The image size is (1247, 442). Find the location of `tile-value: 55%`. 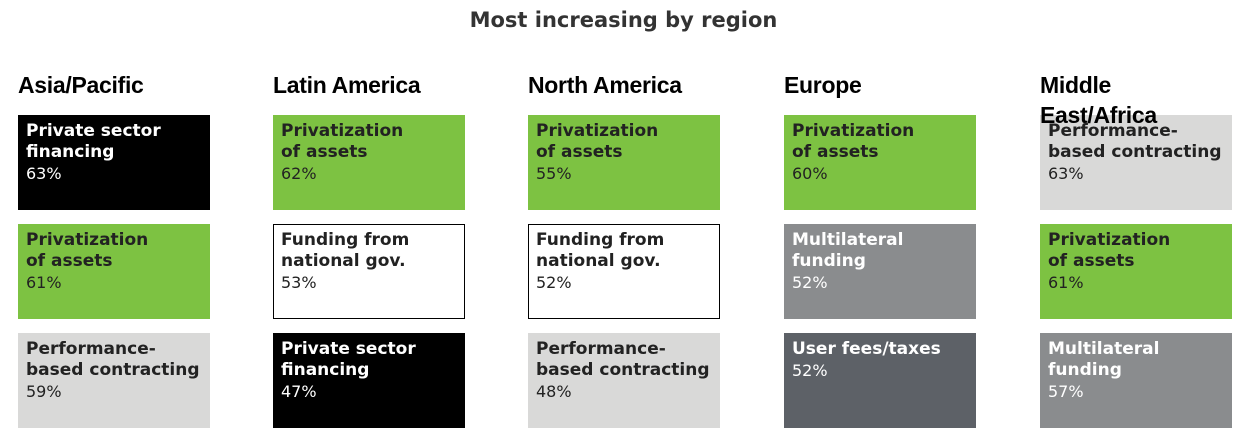

tile-value: 55% is located at coordinates (554, 173).